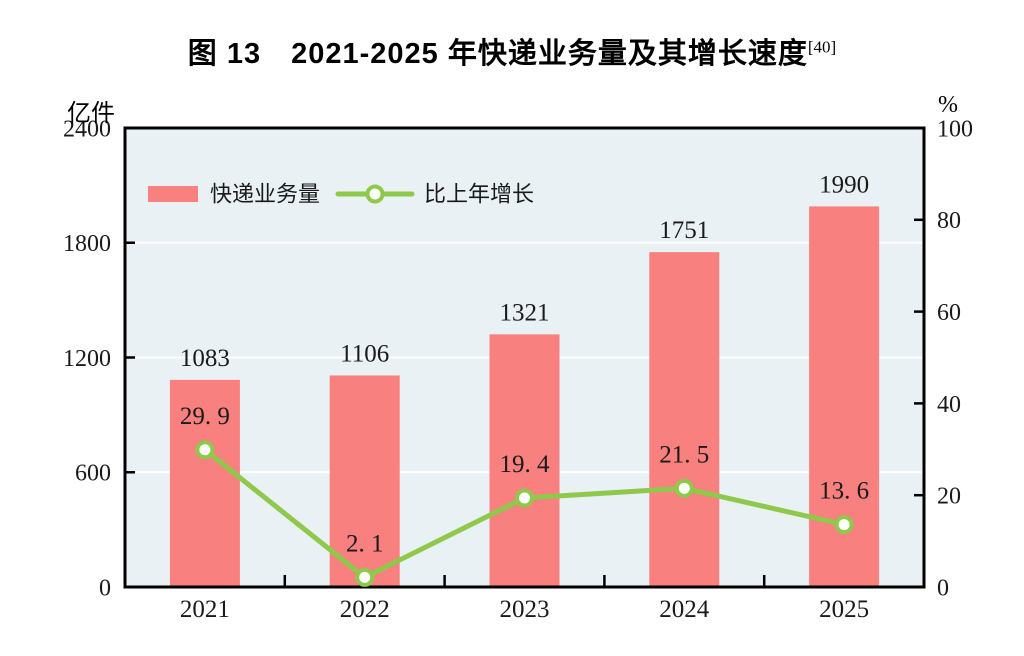 This screenshot has height=656, width=1024. What do you see at coordinates (524, 498) in the screenshot?
I see `growth-marker-2023` at bounding box center [524, 498].